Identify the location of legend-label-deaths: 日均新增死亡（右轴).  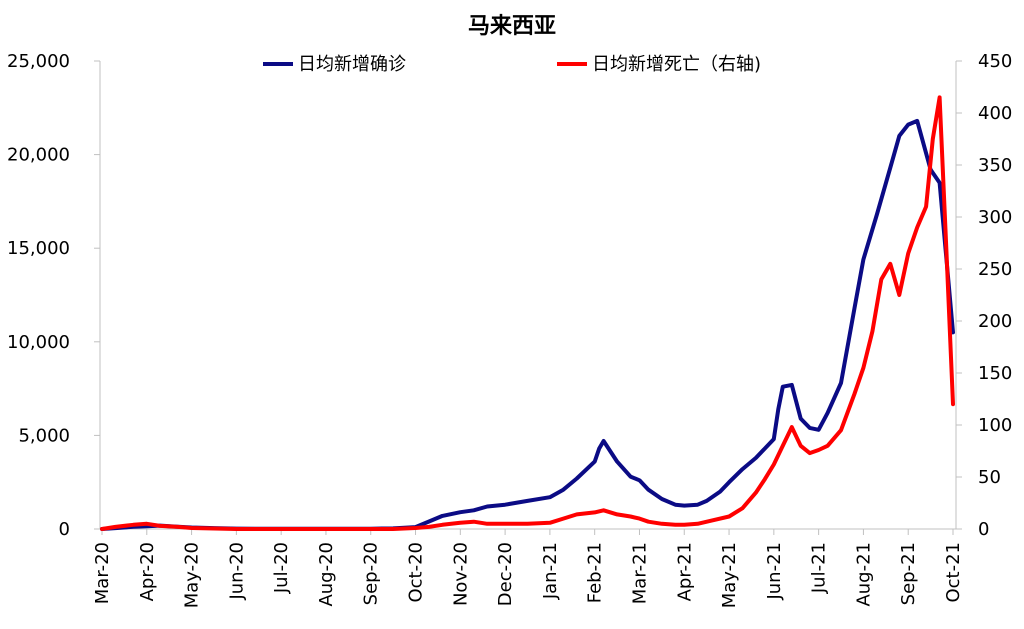
(676, 64).